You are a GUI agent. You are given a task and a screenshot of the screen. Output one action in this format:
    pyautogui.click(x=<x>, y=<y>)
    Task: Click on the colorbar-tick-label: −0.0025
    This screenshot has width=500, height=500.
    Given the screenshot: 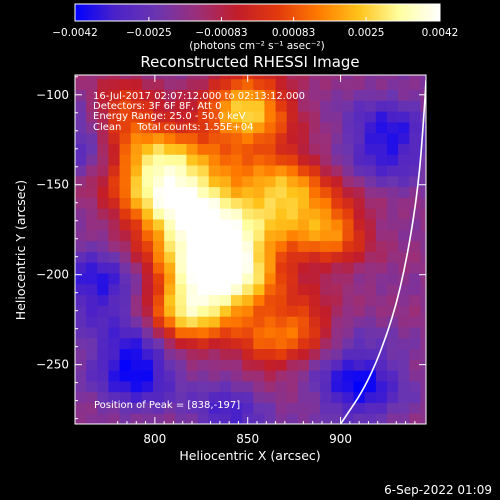 What is the action you would take?
    pyautogui.click(x=149, y=33)
    